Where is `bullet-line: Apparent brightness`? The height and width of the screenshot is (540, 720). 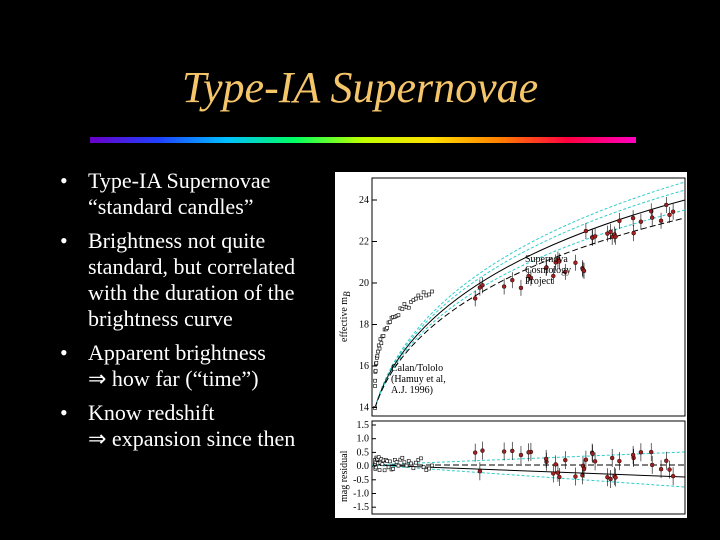 bullet-line: Apparent brightness is located at coordinates (177, 352).